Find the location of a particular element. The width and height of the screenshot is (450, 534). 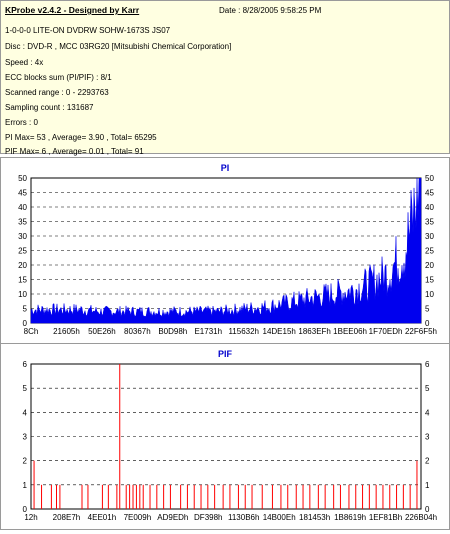

y-tick-label-right: 2 is located at coordinates (427, 461).